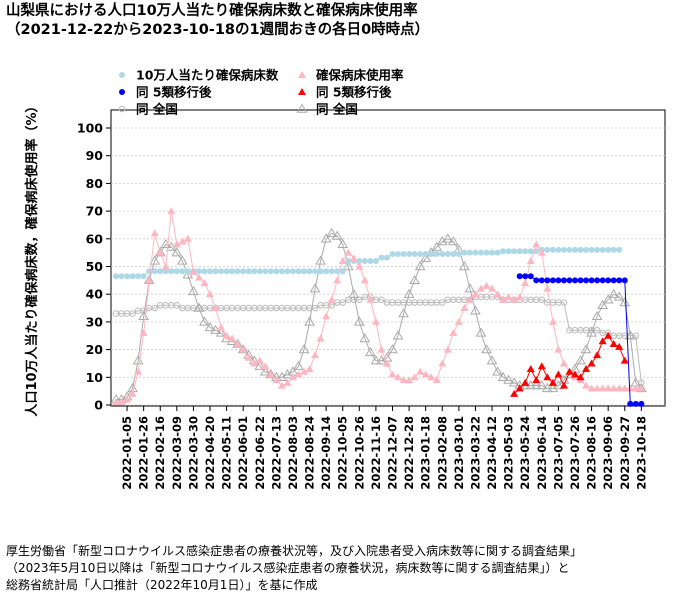 This screenshot has width=700, height=600. What do you see at coordinates (157, 109) in the screenshot?
I see `legend-label: 同 全国` at bounding box center [157, 109].